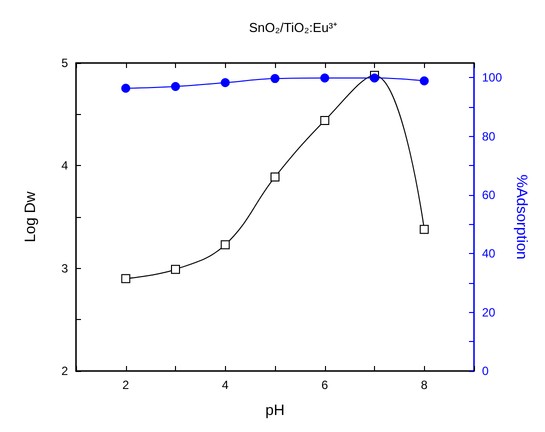 This screenshot has height=432, width=545. What do you see at coordinates (64, 371) in the screenshot?
I see `y-tick-label: 2` at bounding box center [64, 371].